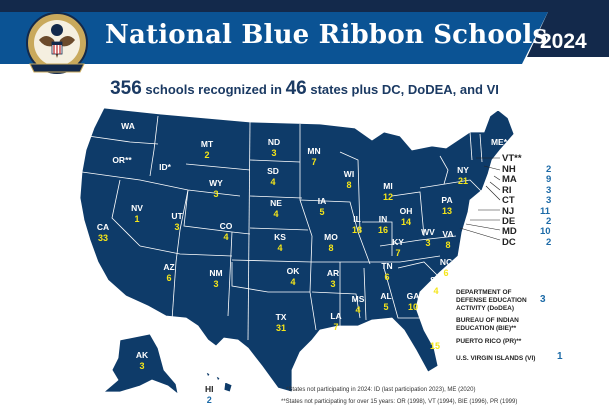 The height and width of the screenshot is (415, 609). I want to click on state-label-al: AL 5, so click(385, 302).